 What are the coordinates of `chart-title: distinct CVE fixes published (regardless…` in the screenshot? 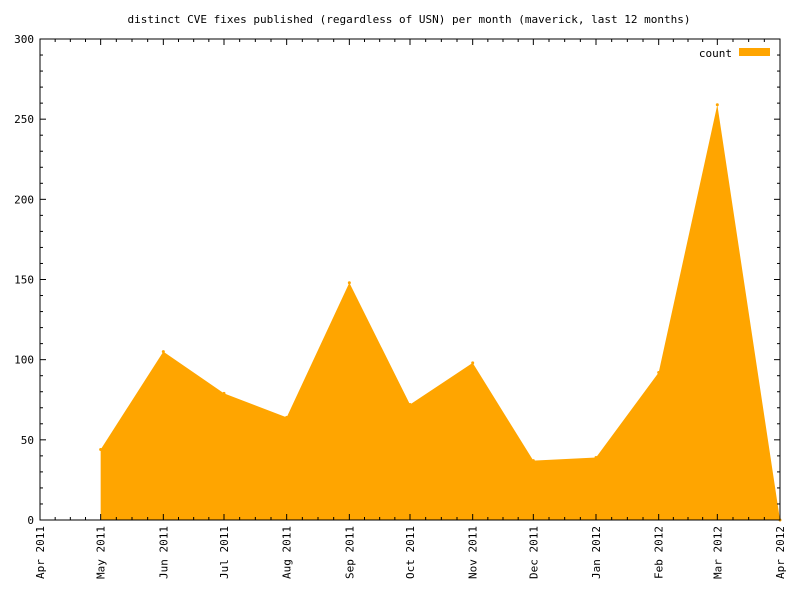 It's located at (409, 19).